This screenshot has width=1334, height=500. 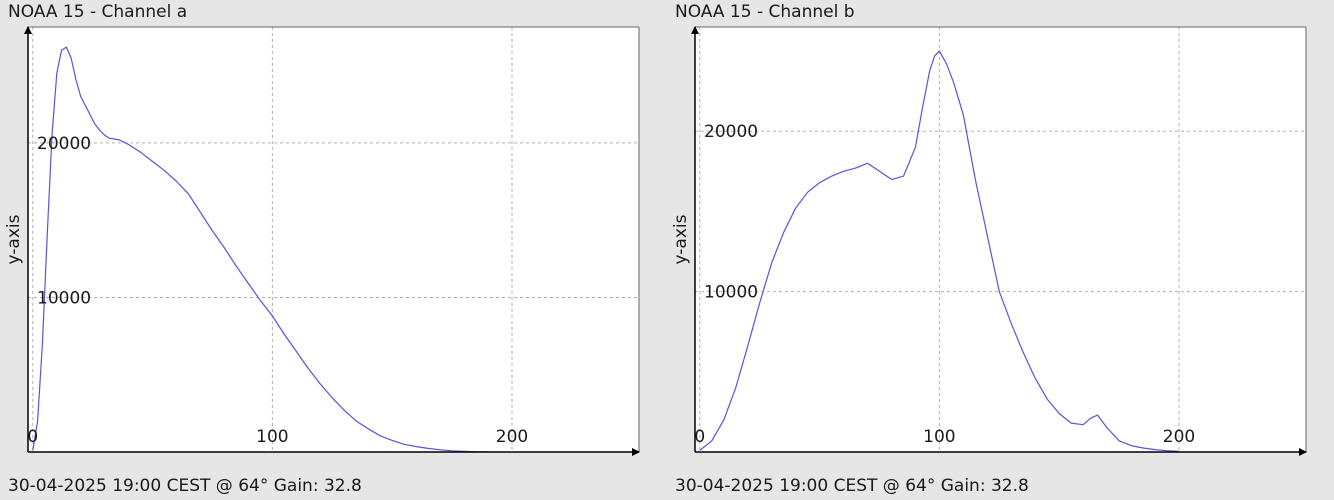 I want to click on chart-title: NOAA 15 - Channel b, so click(x=765, y=12).